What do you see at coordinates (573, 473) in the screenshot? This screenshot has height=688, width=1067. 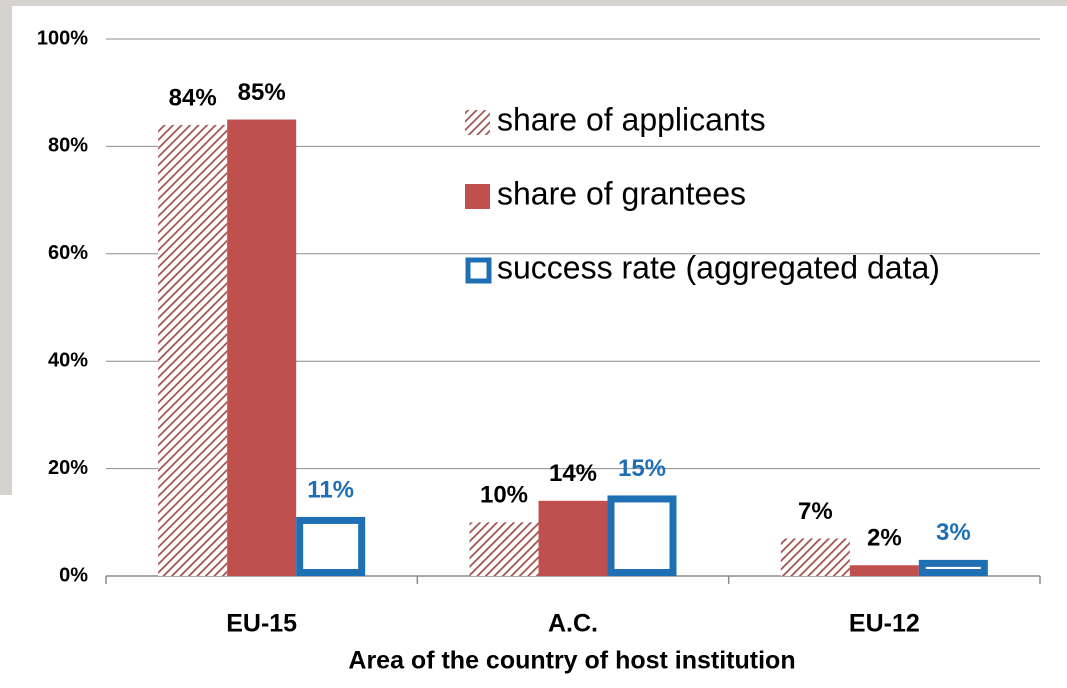 I see `data-label: 14%` at bounding box center [573, 473].